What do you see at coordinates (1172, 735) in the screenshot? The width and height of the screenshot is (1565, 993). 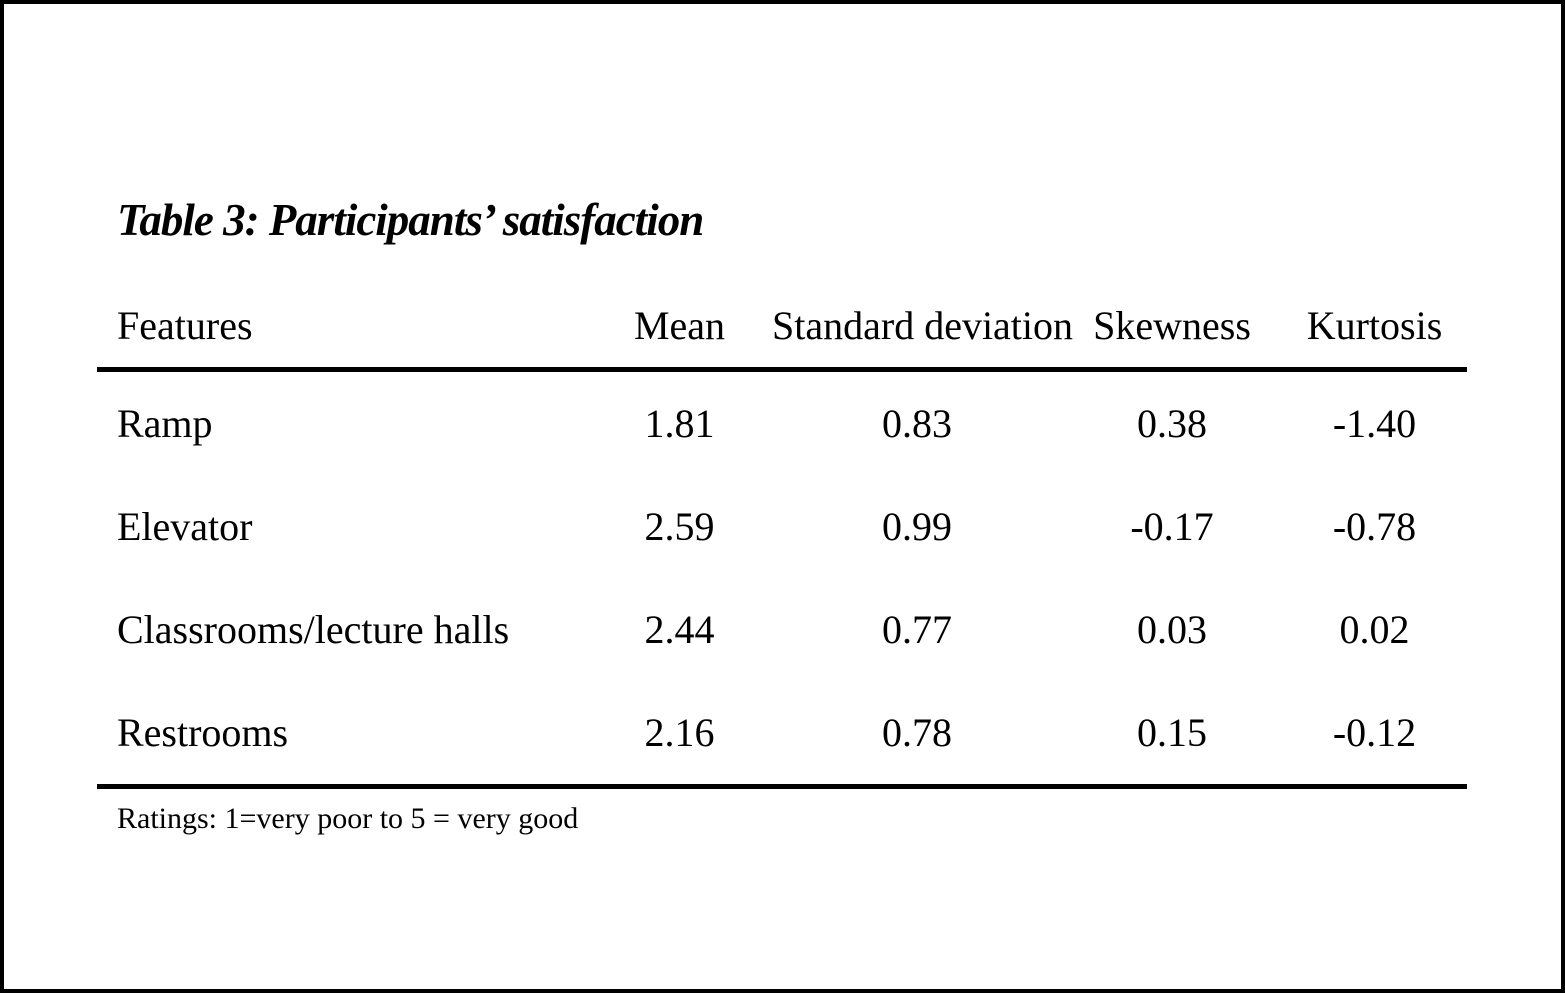 I see `skewness-cell: 0.15` at bounding box center [1172, 735].